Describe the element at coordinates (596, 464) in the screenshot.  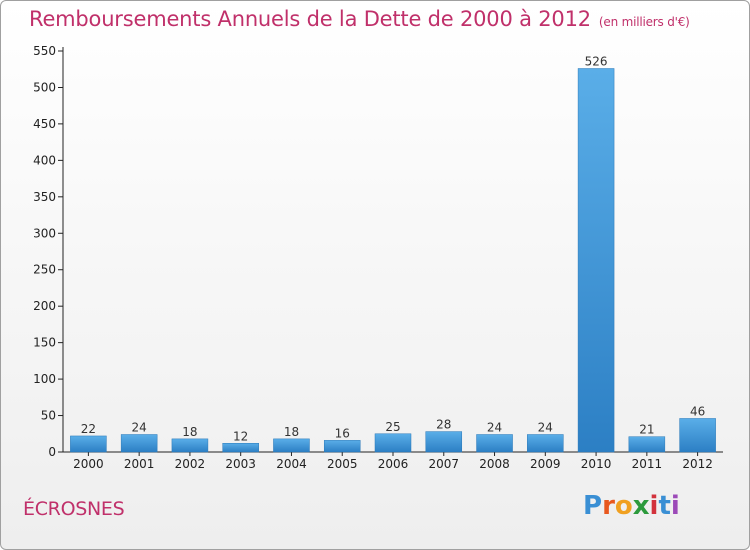
I see `x-tick-label-2010: 2010` at that location.